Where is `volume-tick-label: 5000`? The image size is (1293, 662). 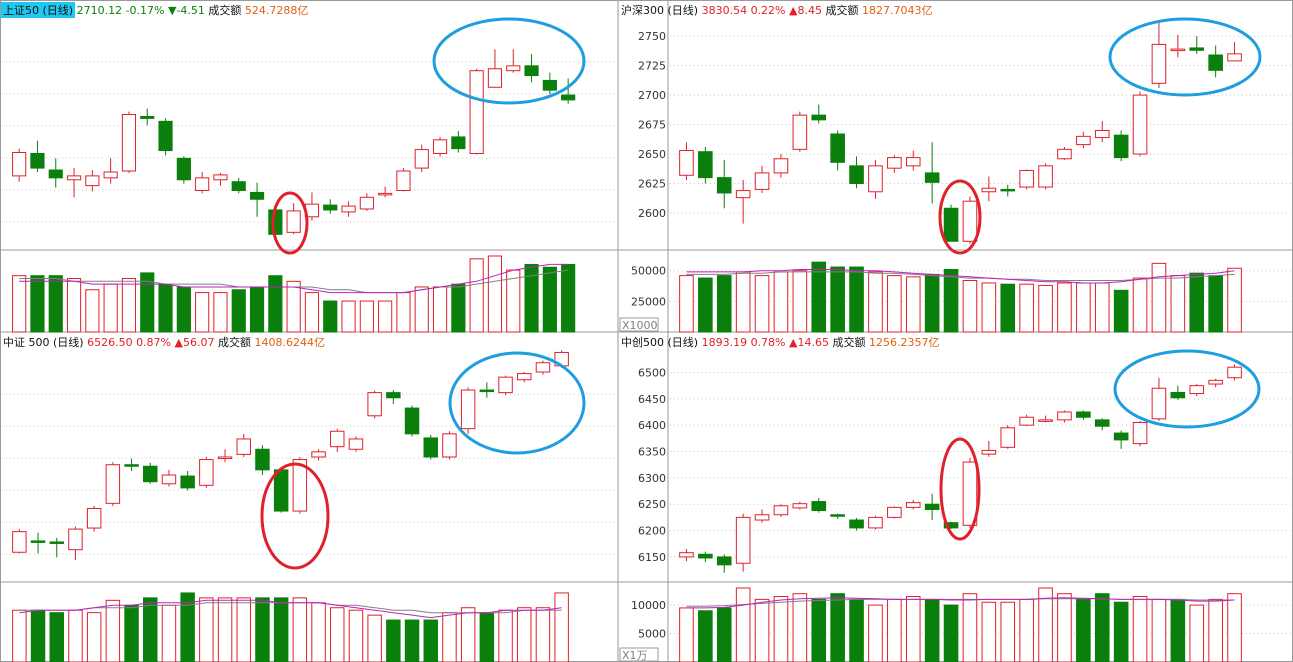
volume-tick-label: 5000 is located at coordinates (652, 634).